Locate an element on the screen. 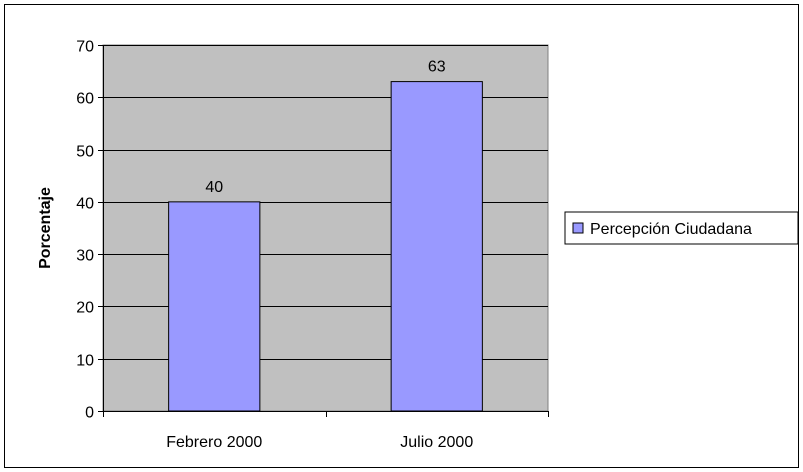 This screenshot has height=472, width=803. y-tick-label: 50 is located at coordinates (85, 152).